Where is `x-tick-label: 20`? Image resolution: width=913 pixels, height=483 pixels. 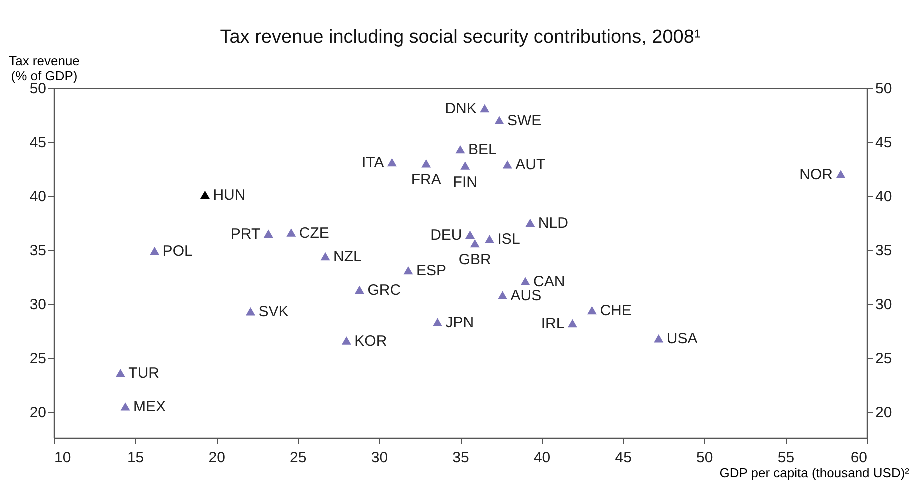 x-tick-label: 20 is located at coordinates (217, 458).